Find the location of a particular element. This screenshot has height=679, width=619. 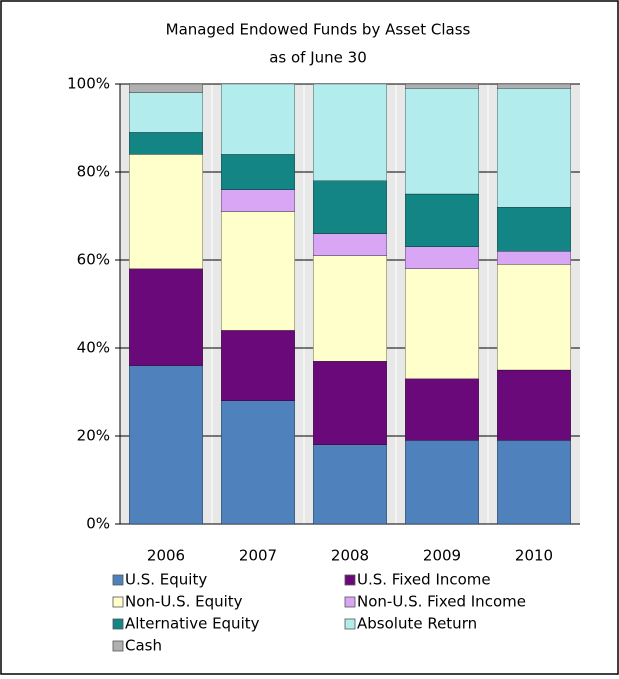

x-tick-label: 2006 is located at coordinates (166, 556).